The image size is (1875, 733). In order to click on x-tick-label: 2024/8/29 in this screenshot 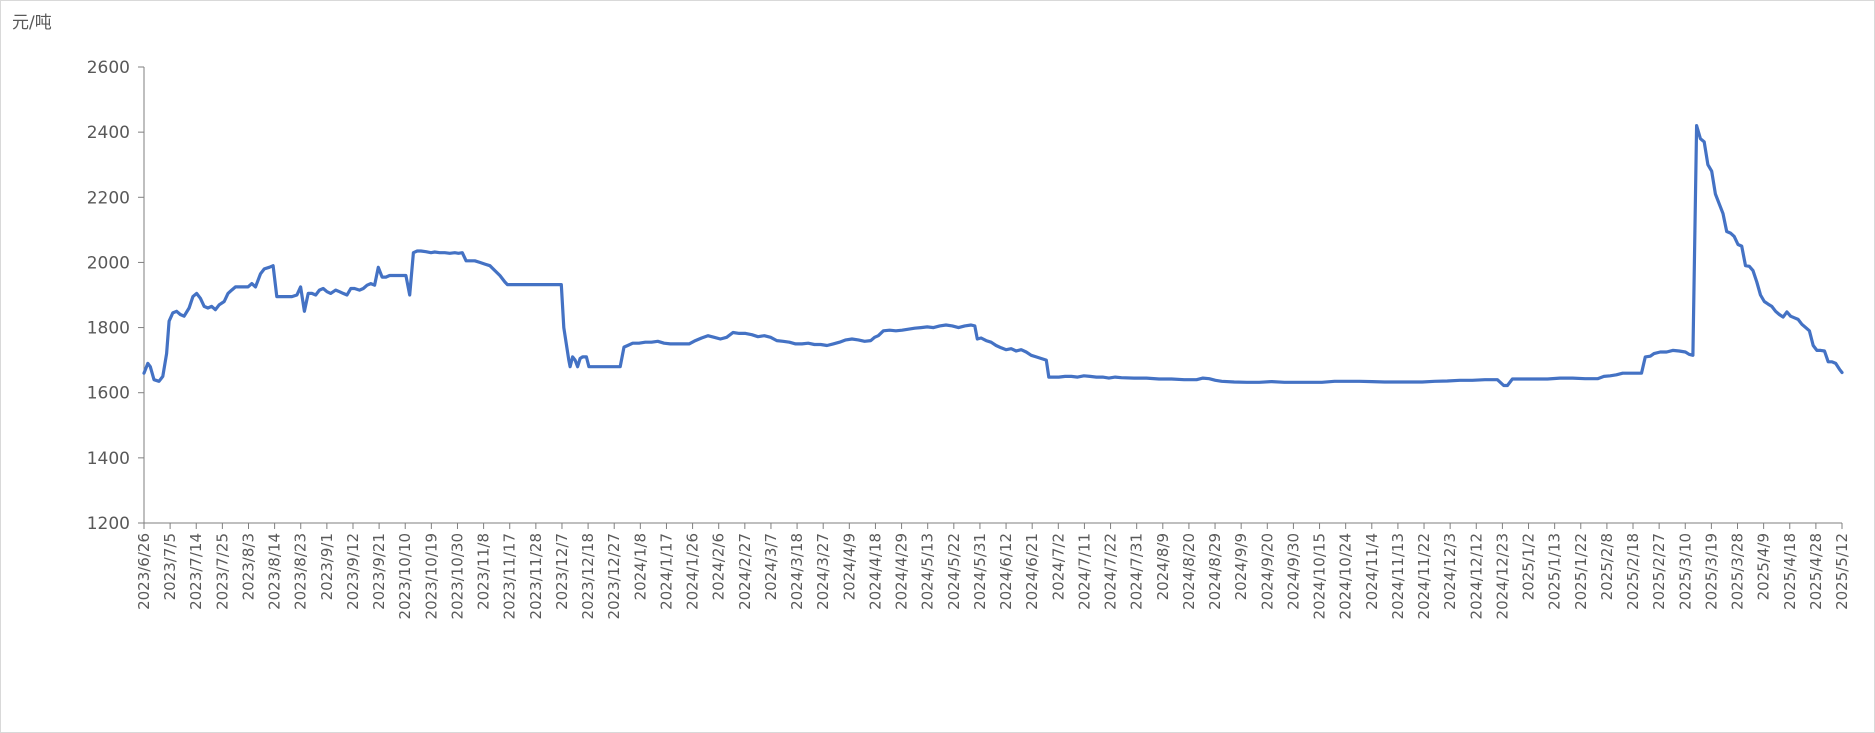, I will do `click(1215, 571)`.